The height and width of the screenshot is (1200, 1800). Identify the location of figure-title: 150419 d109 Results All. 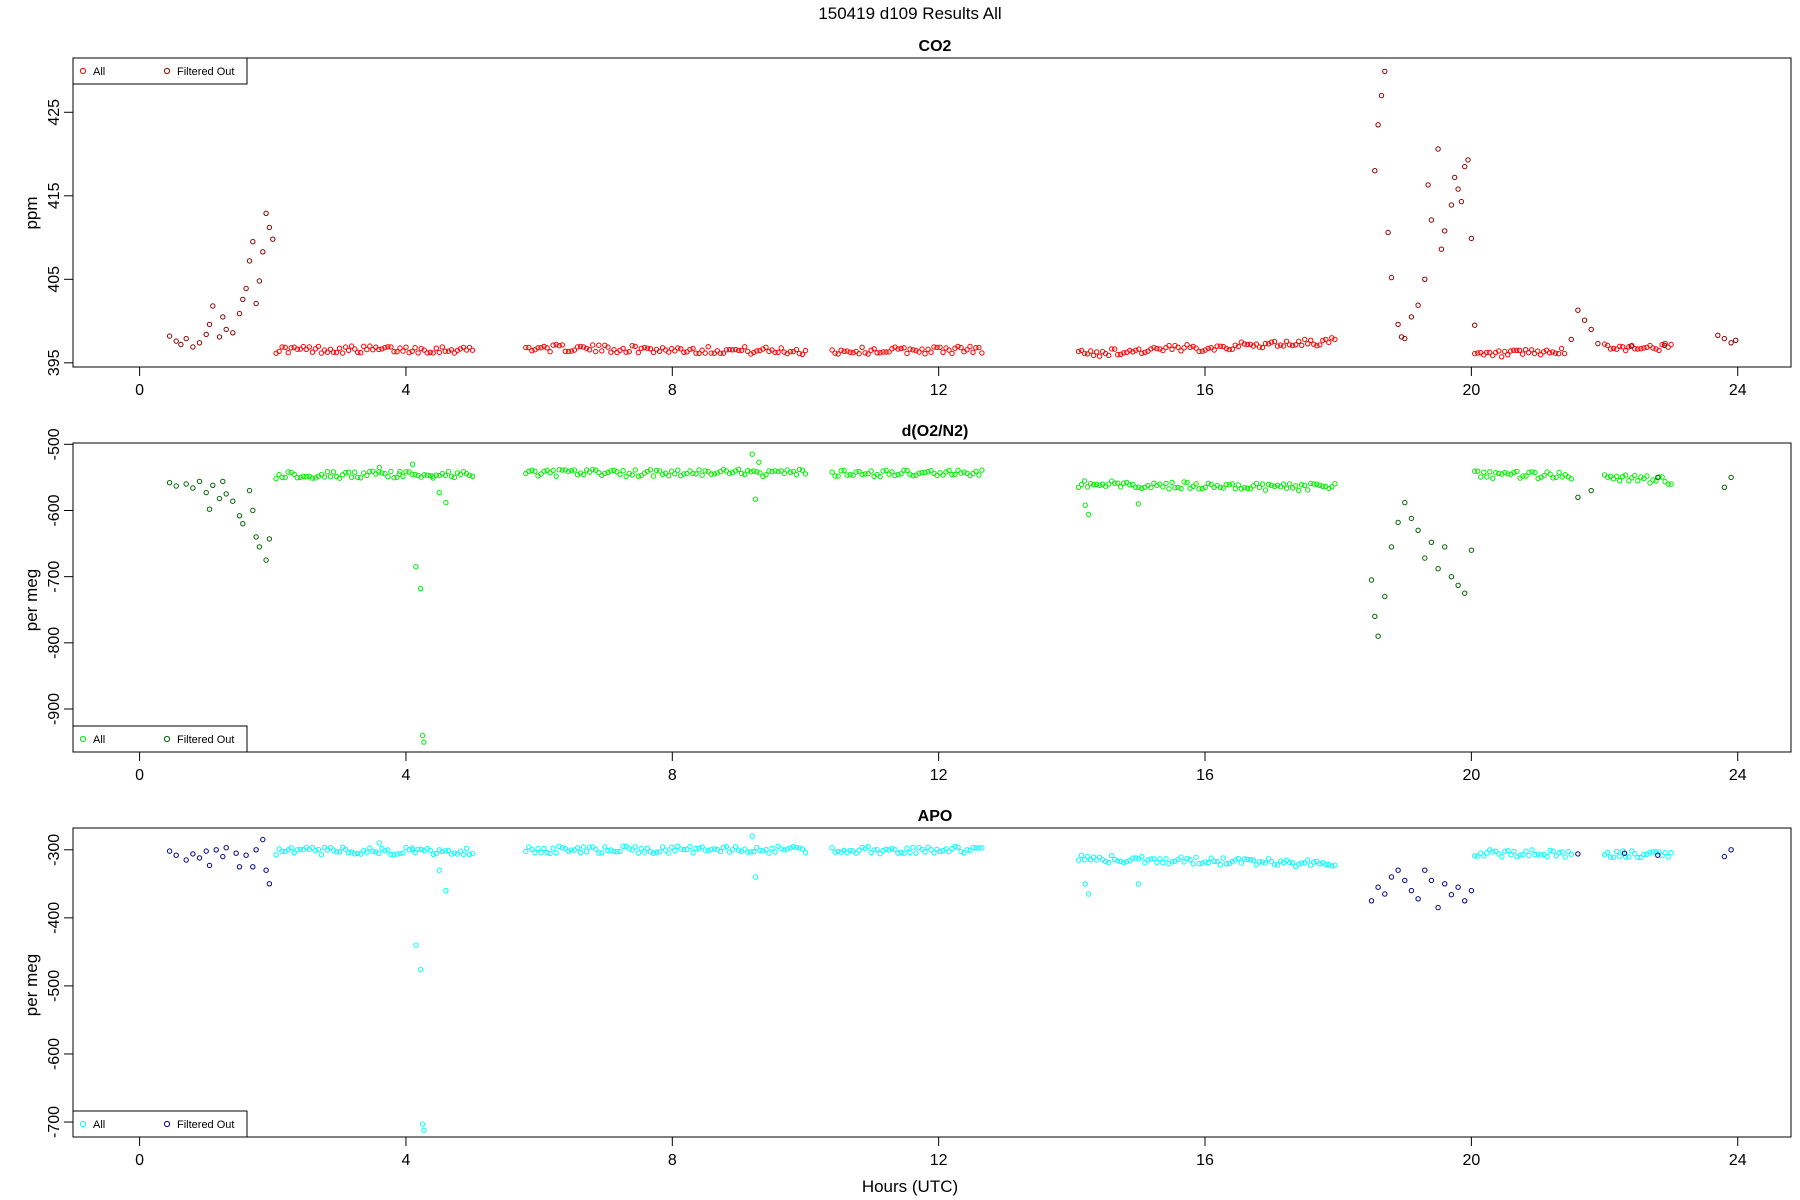
(909, 13).